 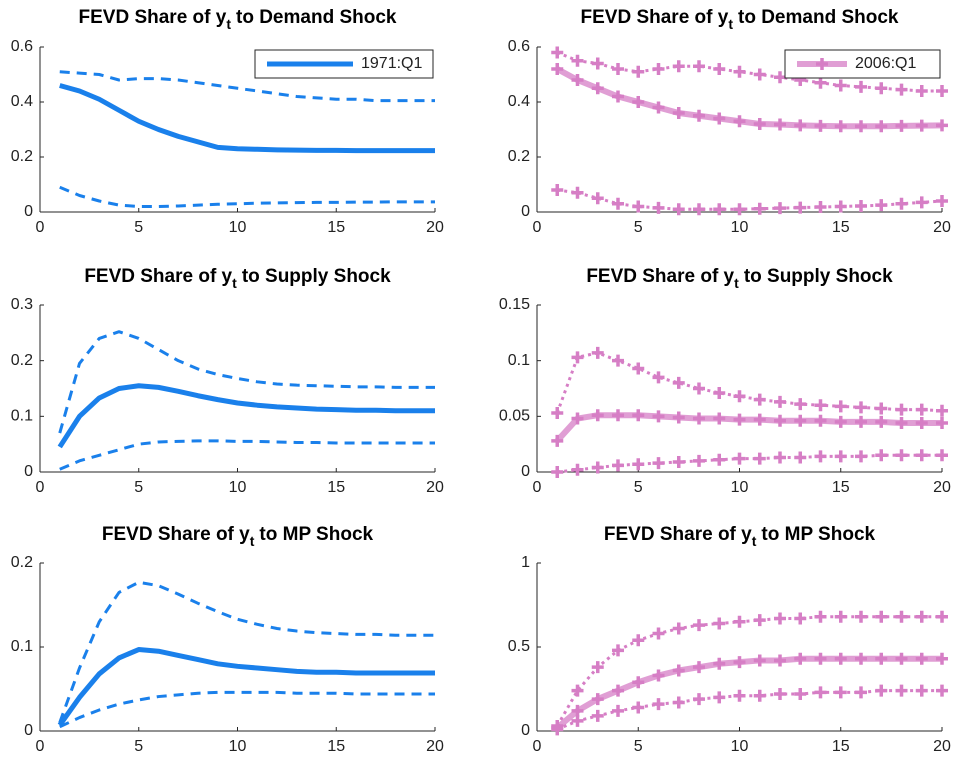 What do you see at coordinates (885, 63) in the screenshot?
I see `legend-label: 2006:Q1` at bounding box center [885, 63].